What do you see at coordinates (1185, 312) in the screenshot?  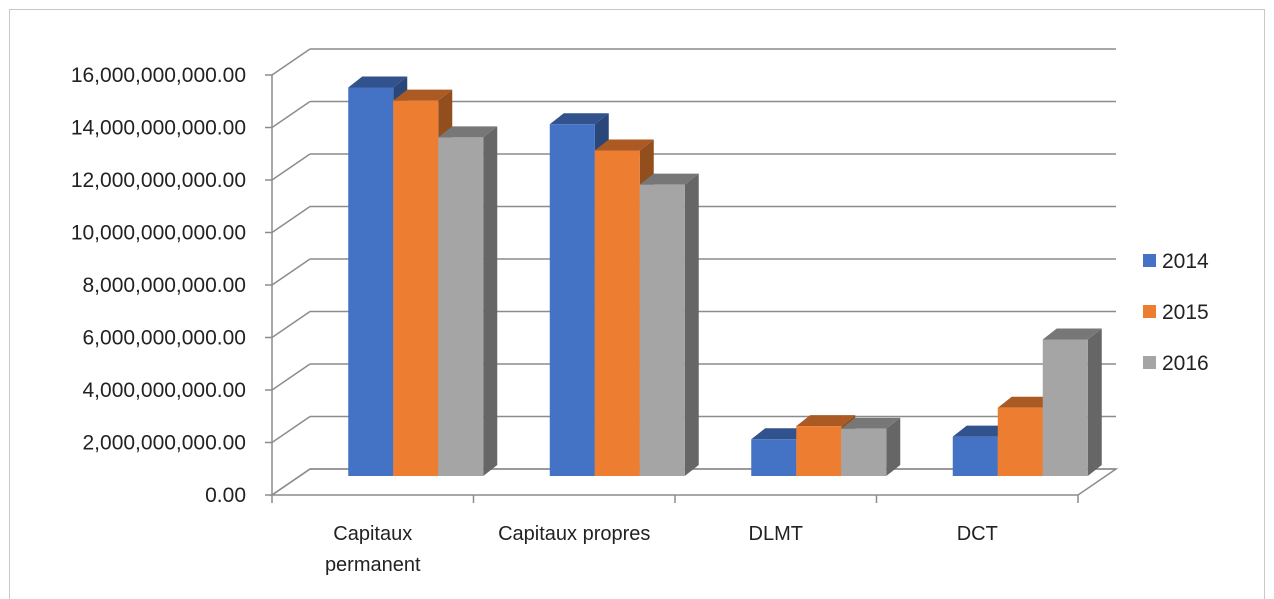 I see `legend-label: 2015` at bounding box center [1185, 312].